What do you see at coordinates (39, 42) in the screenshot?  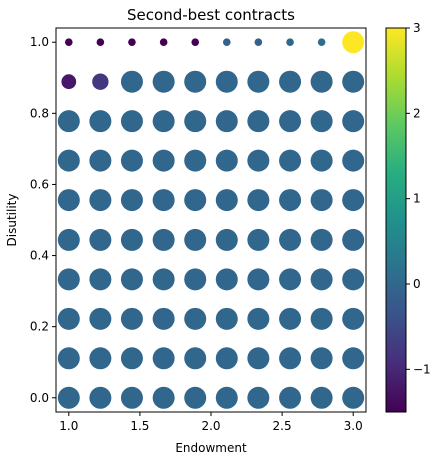 I see `y-tick-label: 1.0` at bounding box center [39, 42].